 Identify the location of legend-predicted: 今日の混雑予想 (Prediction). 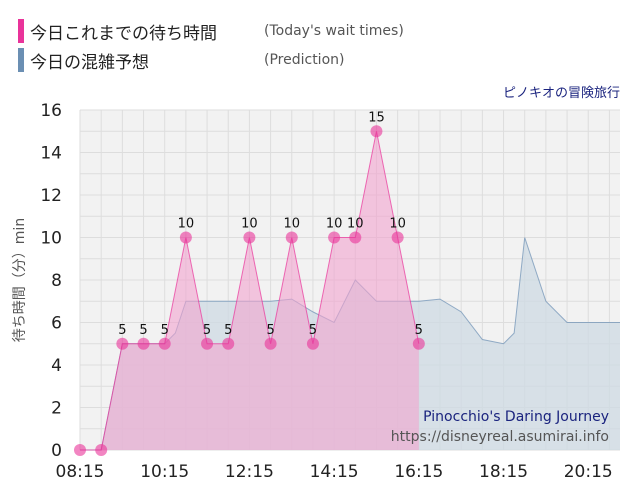
(181, 60).